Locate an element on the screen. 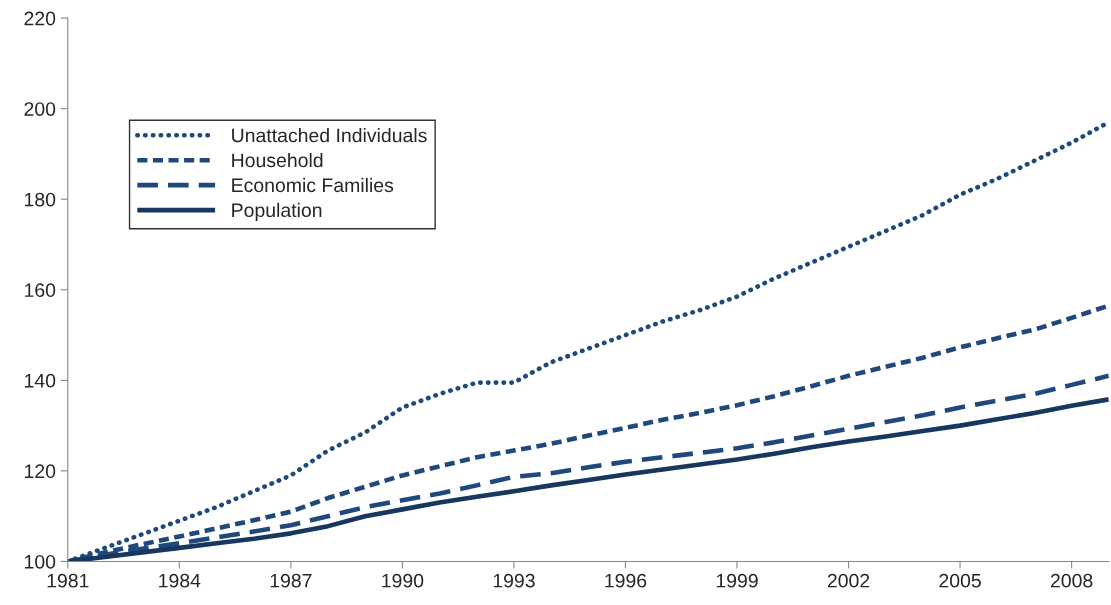 The height and width of the screenshot is (605, 1111). y-tick-label: 180 is located at coordinates (40, 199).